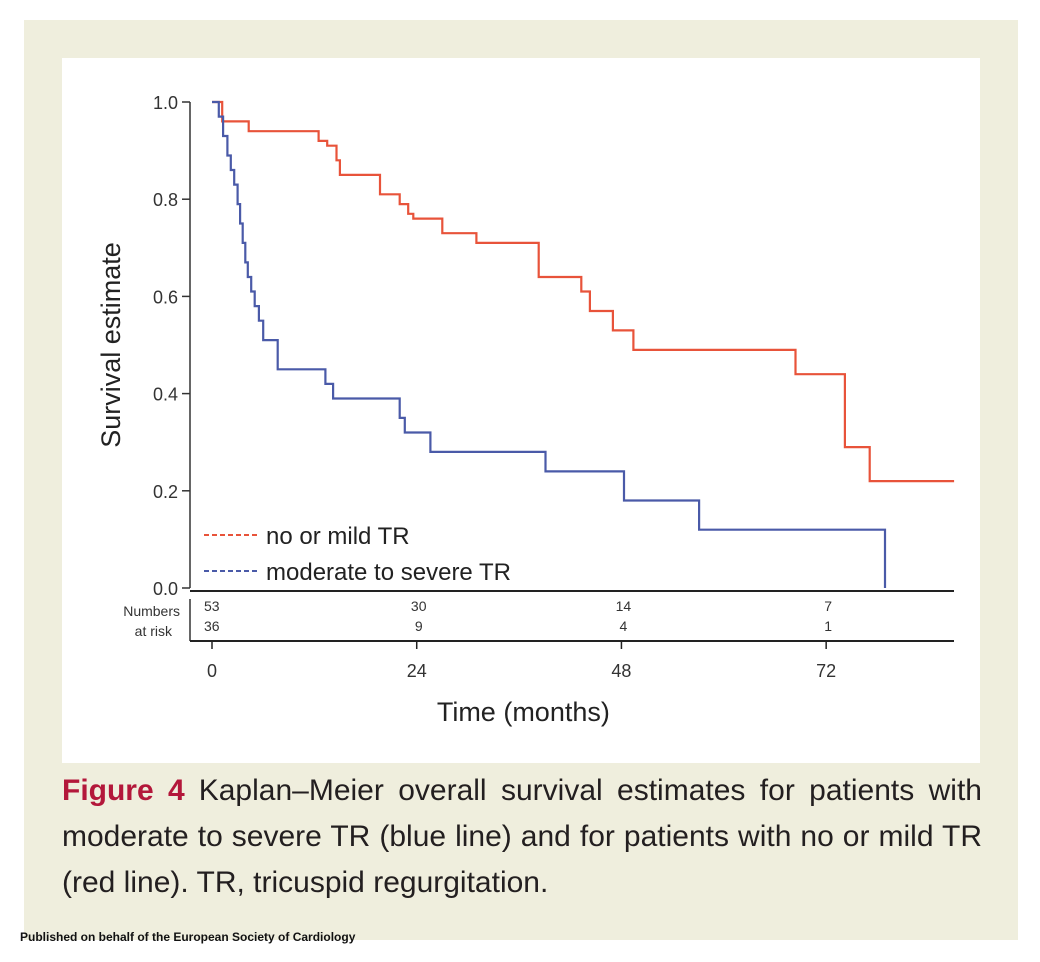 This screenshot has width=1040, height=962. Describe the element at coordinates (154, 631) in the screenshot. I see `risk-table-label: at risk` at that location.